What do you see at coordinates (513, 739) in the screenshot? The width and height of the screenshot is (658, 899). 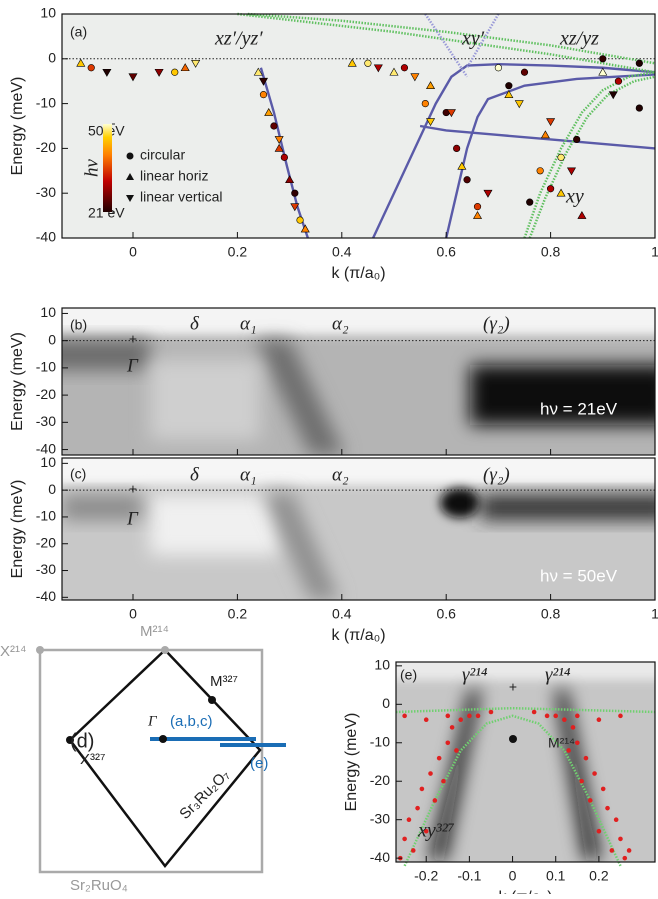 I see `m-point` at bounding box center [513, 739].